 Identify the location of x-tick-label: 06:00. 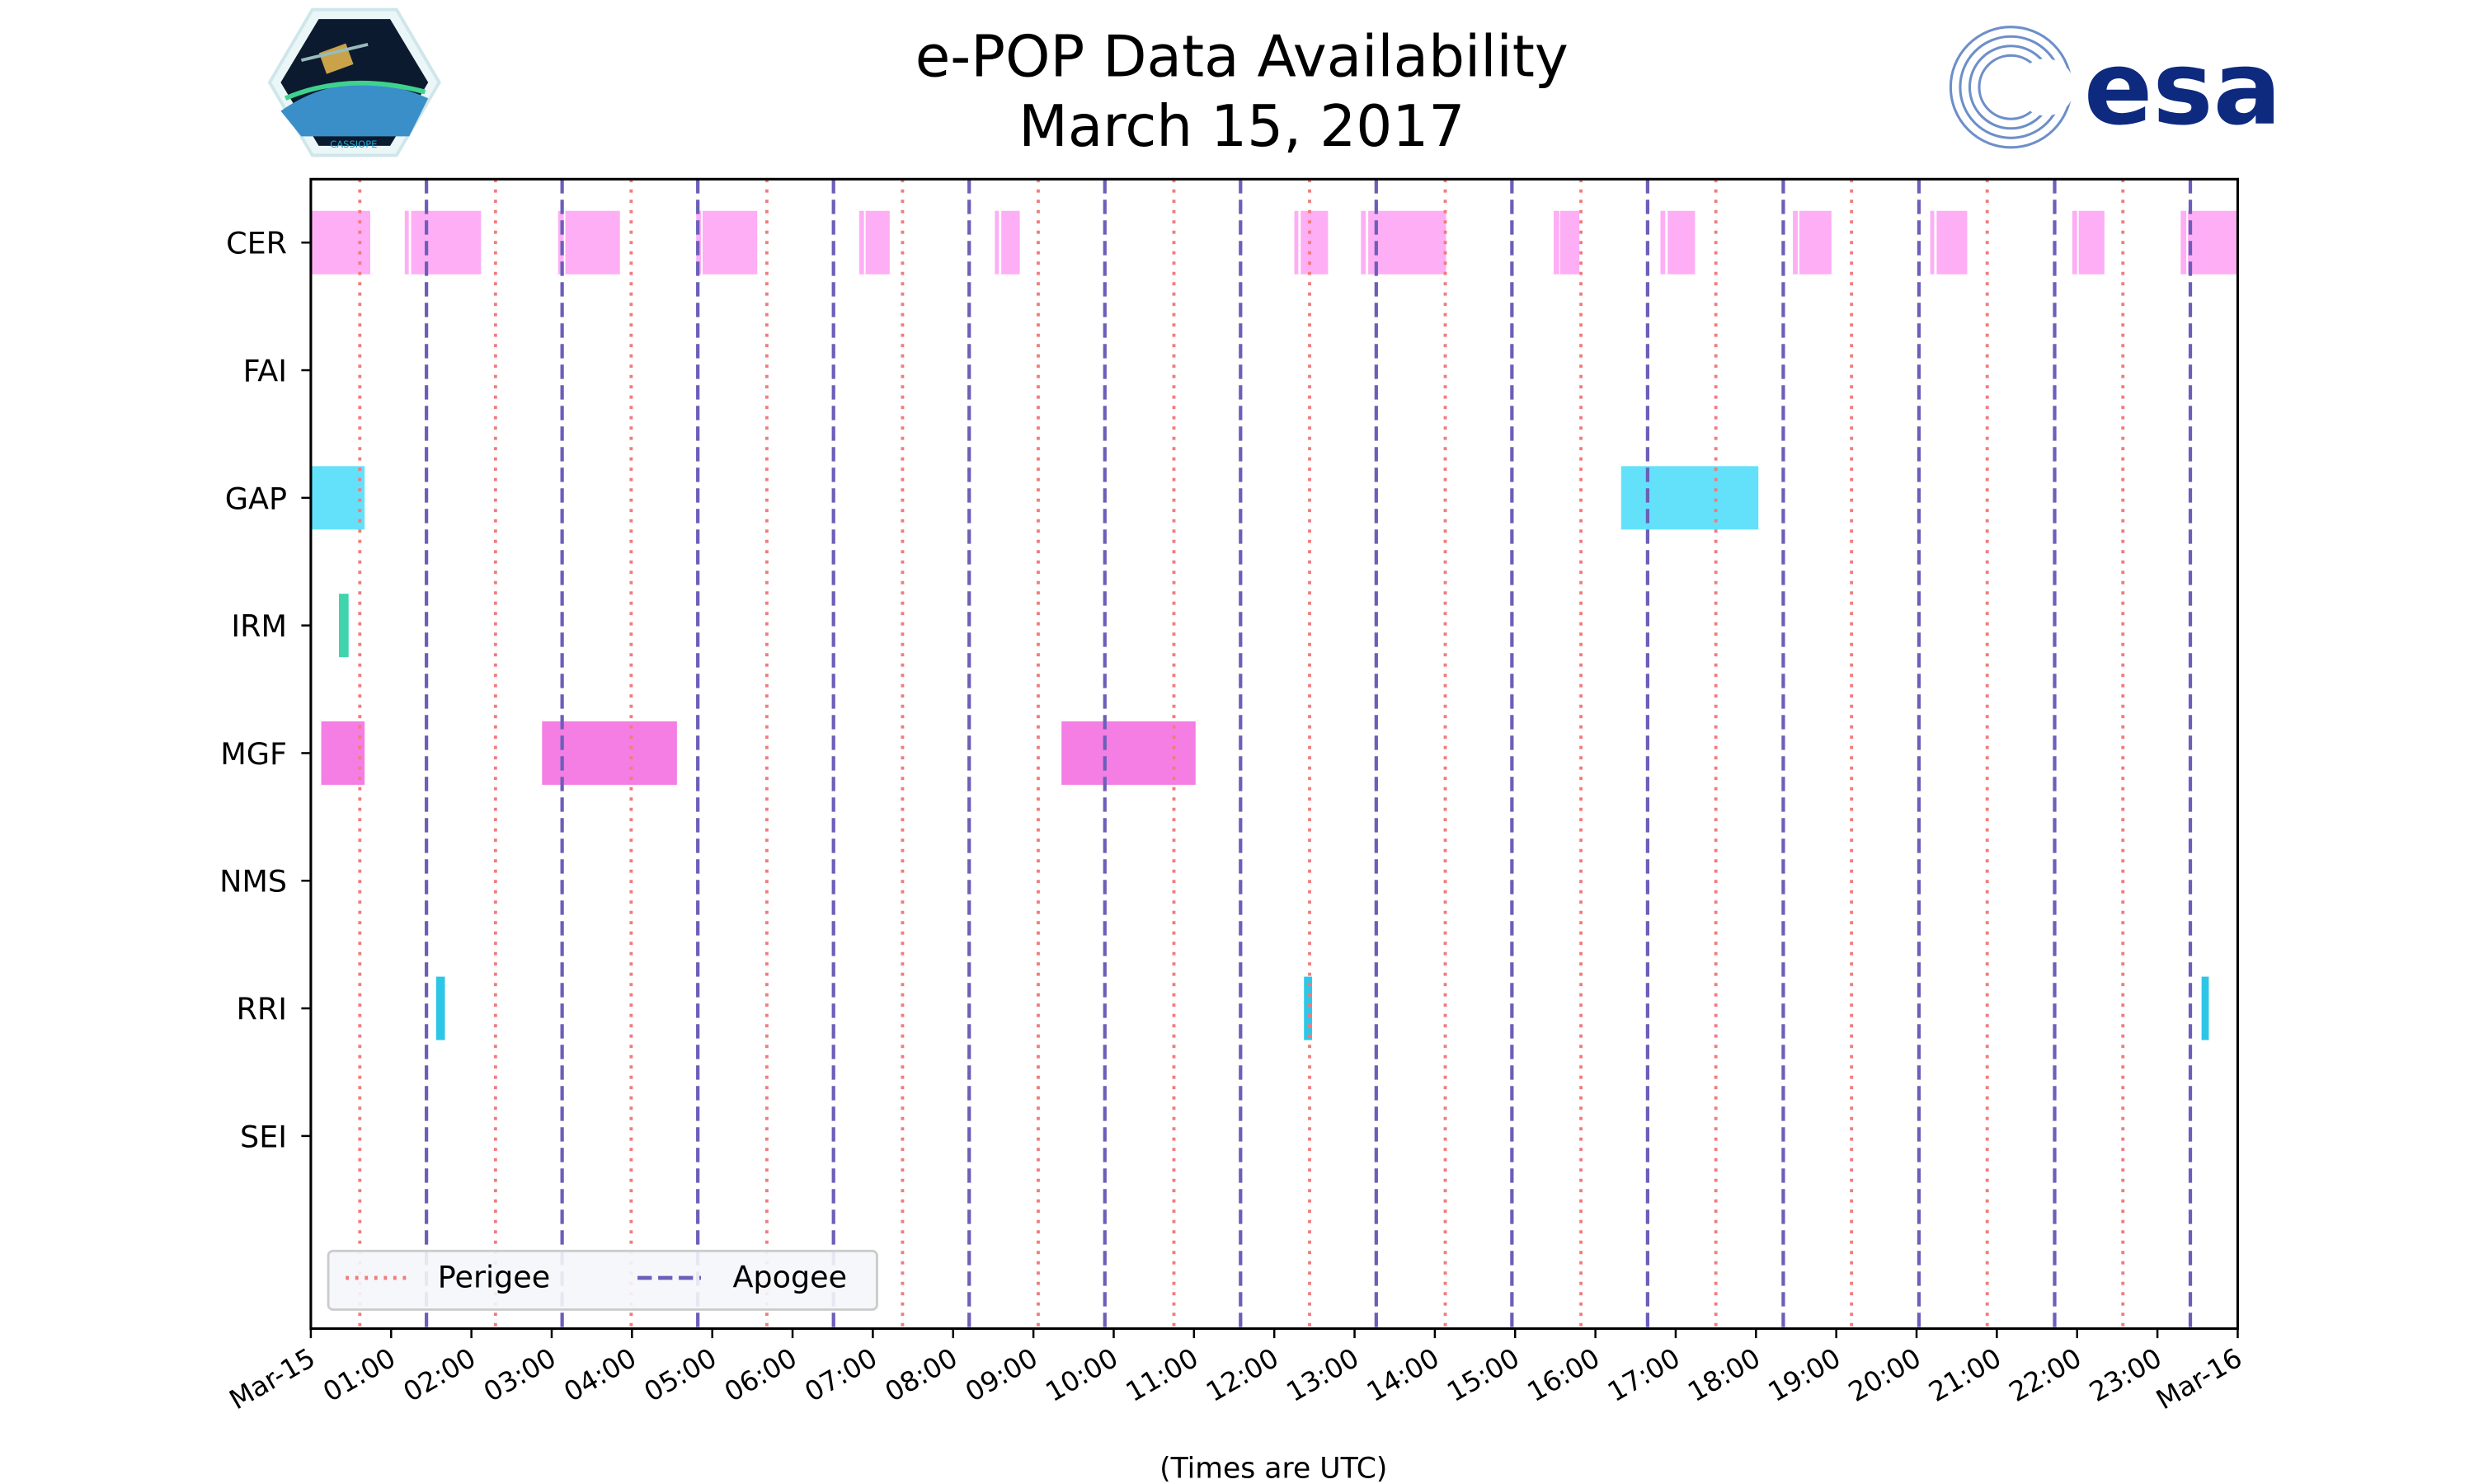
(760, 1375).